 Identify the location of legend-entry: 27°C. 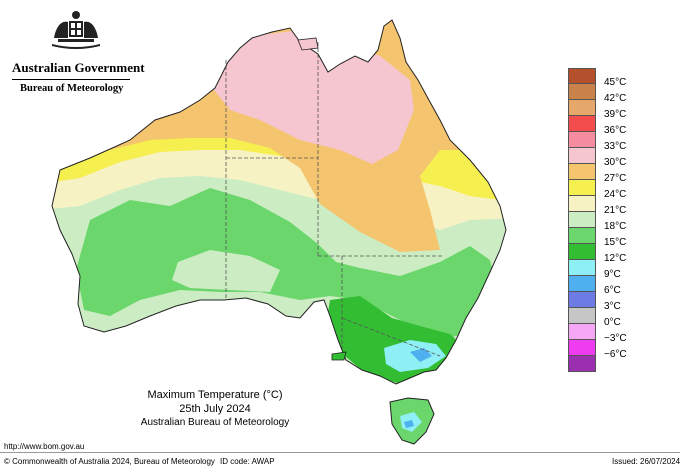
(608, 174).